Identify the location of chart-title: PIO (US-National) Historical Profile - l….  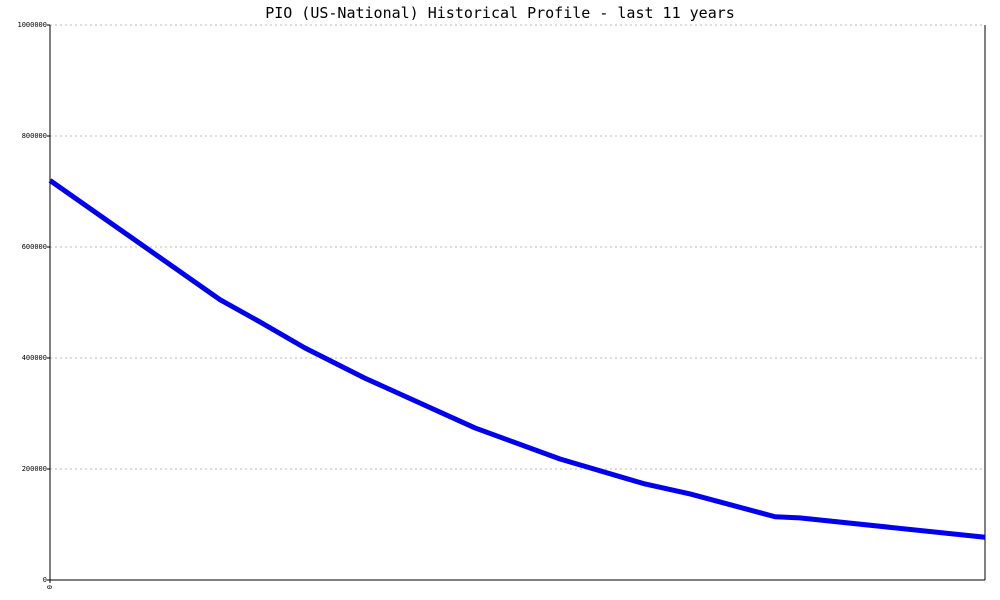
(500, 13).